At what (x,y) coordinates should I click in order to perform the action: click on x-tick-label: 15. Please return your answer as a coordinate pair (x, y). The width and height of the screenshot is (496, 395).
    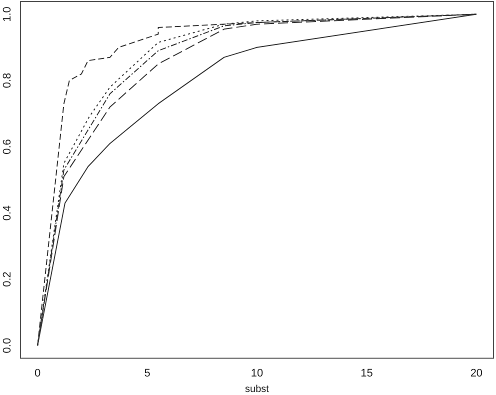
    Looking at the image, I should click on (366, 373).